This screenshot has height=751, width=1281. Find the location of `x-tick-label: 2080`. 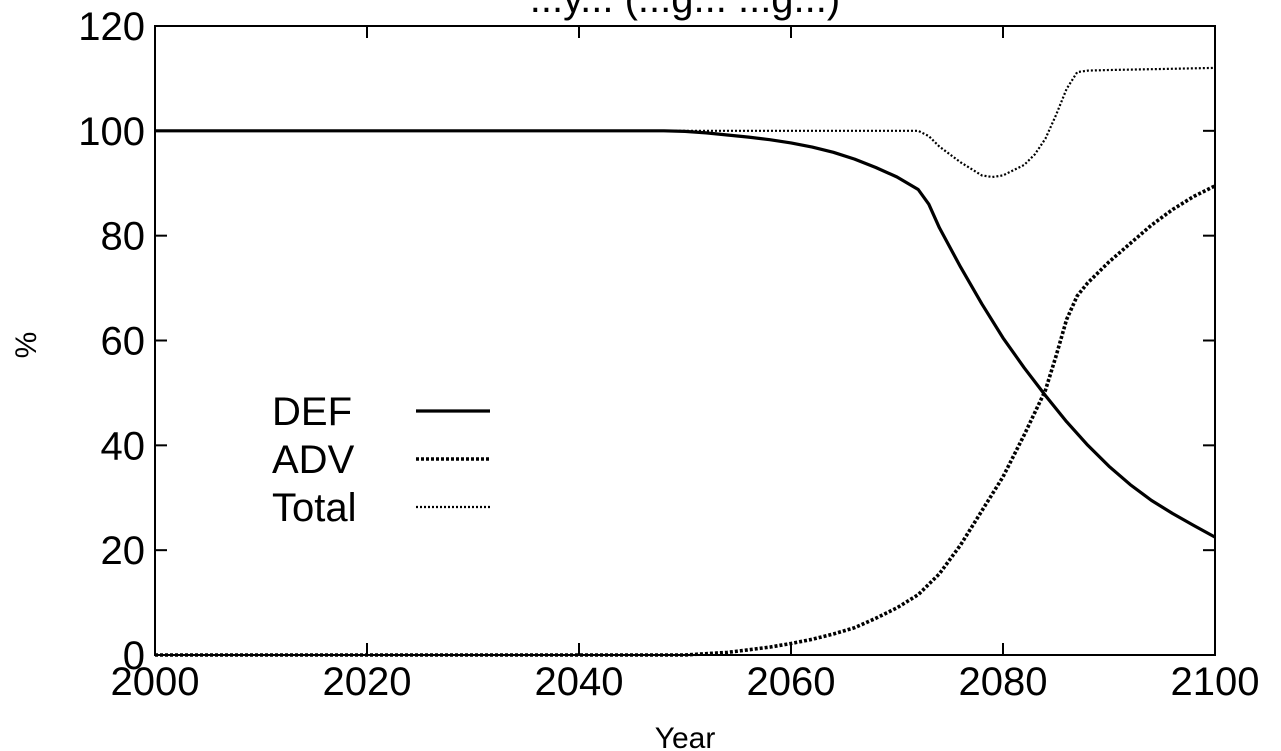

x-tick-label: 2080 is located at coordinates (1003, 682).